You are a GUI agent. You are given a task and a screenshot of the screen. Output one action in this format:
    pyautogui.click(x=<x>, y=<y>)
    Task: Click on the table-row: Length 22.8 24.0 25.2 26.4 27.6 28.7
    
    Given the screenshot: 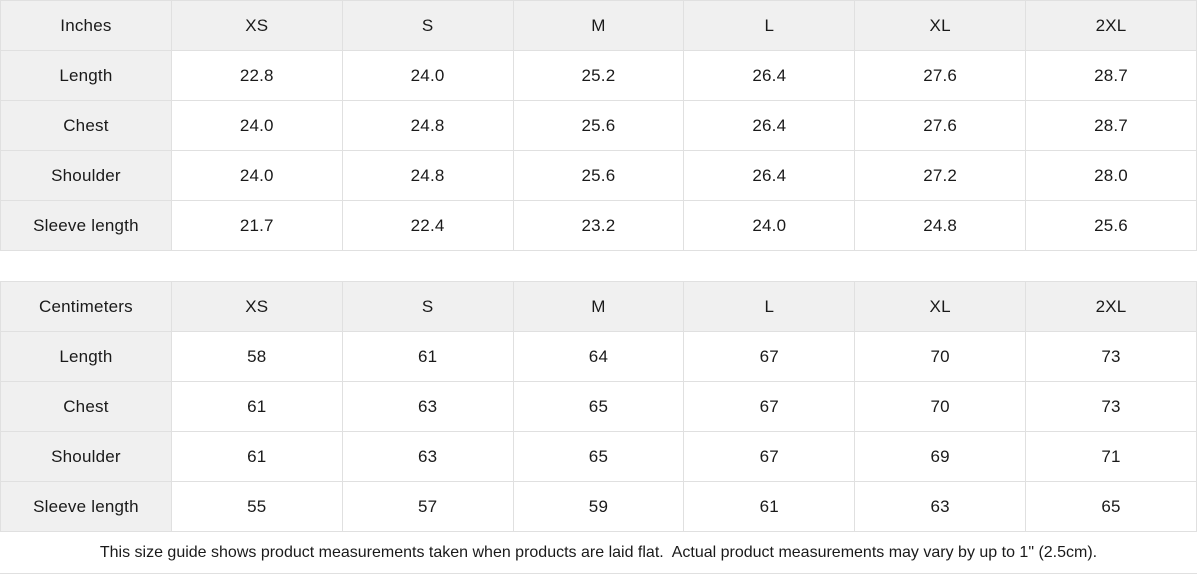 What is the action you would take?
    pyautogui.click(x=598, y=75)
    